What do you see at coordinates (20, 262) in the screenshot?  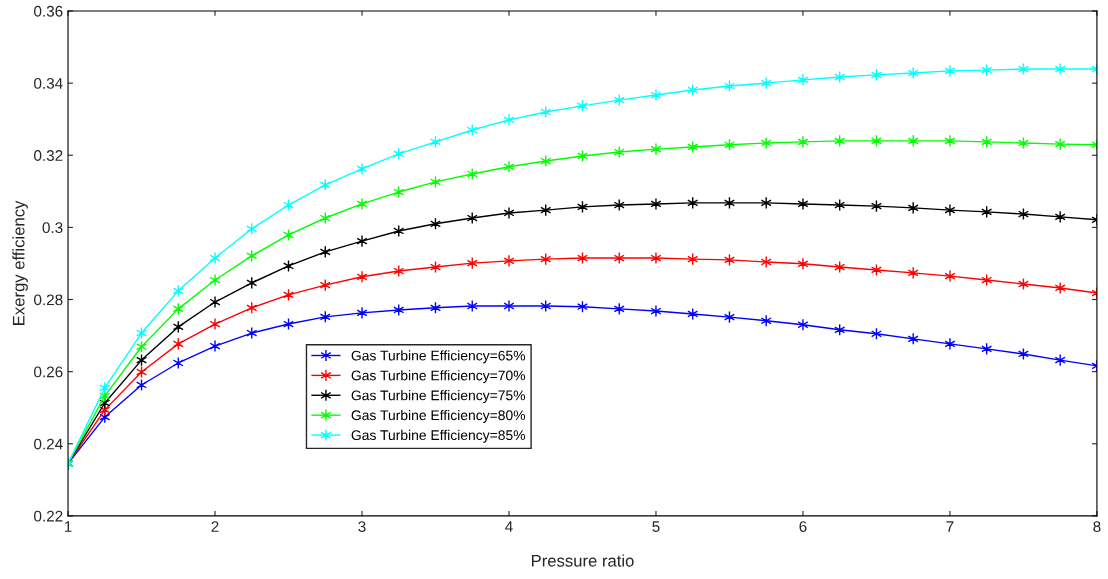 I see `y-axis-title: Exergy efficiency` at bounding box center [20, 262].